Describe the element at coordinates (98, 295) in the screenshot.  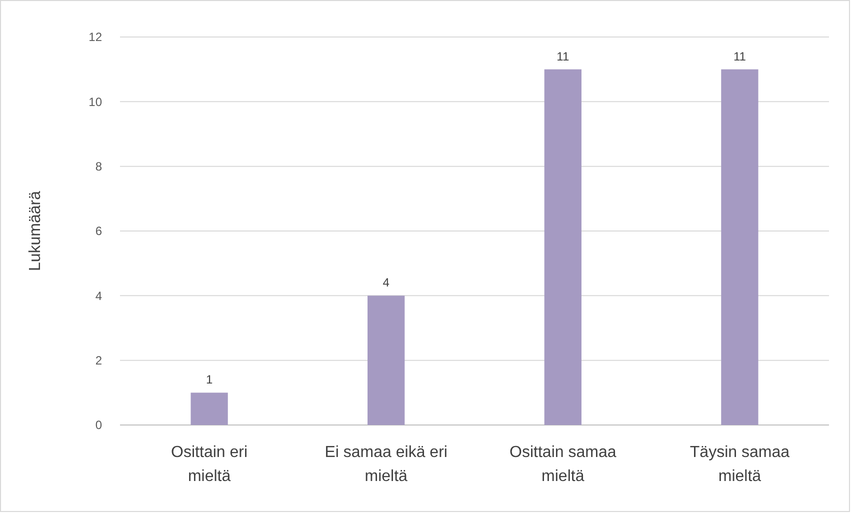
I see `y-tick-label: 4` at that location.